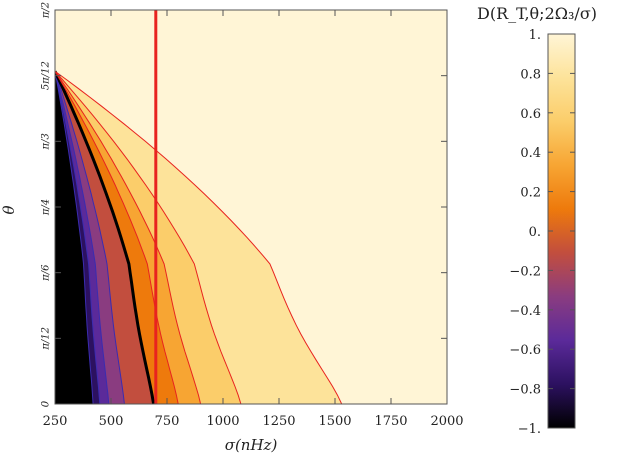 The height and width of the screenshot is (455, 632). What do you see at coordinates (251, 445) in the screenshot?
I see `x-axis-label: σ(nHz)` at bounding box center [251, 445].